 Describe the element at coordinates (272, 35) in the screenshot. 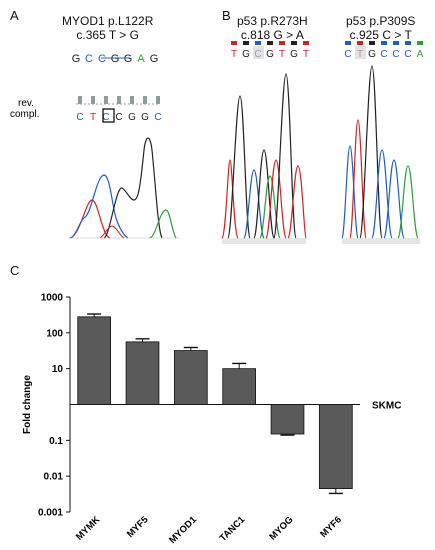

I see `panel-b-left-title-line2: c.818 G > A` at that location.